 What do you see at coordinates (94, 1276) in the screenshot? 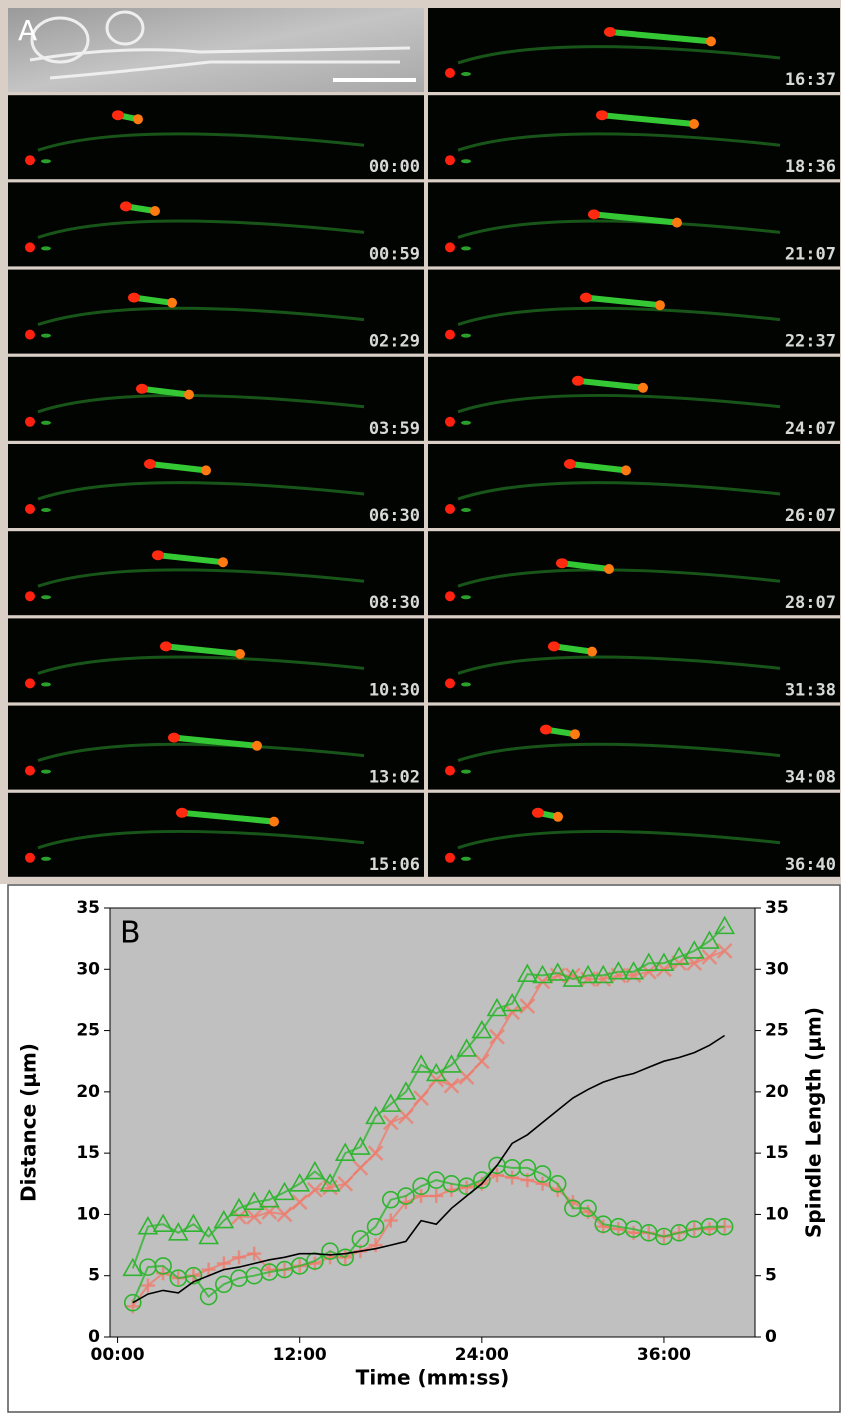
I see `y-tick-label: 5` at bounding box center [94, 1276].